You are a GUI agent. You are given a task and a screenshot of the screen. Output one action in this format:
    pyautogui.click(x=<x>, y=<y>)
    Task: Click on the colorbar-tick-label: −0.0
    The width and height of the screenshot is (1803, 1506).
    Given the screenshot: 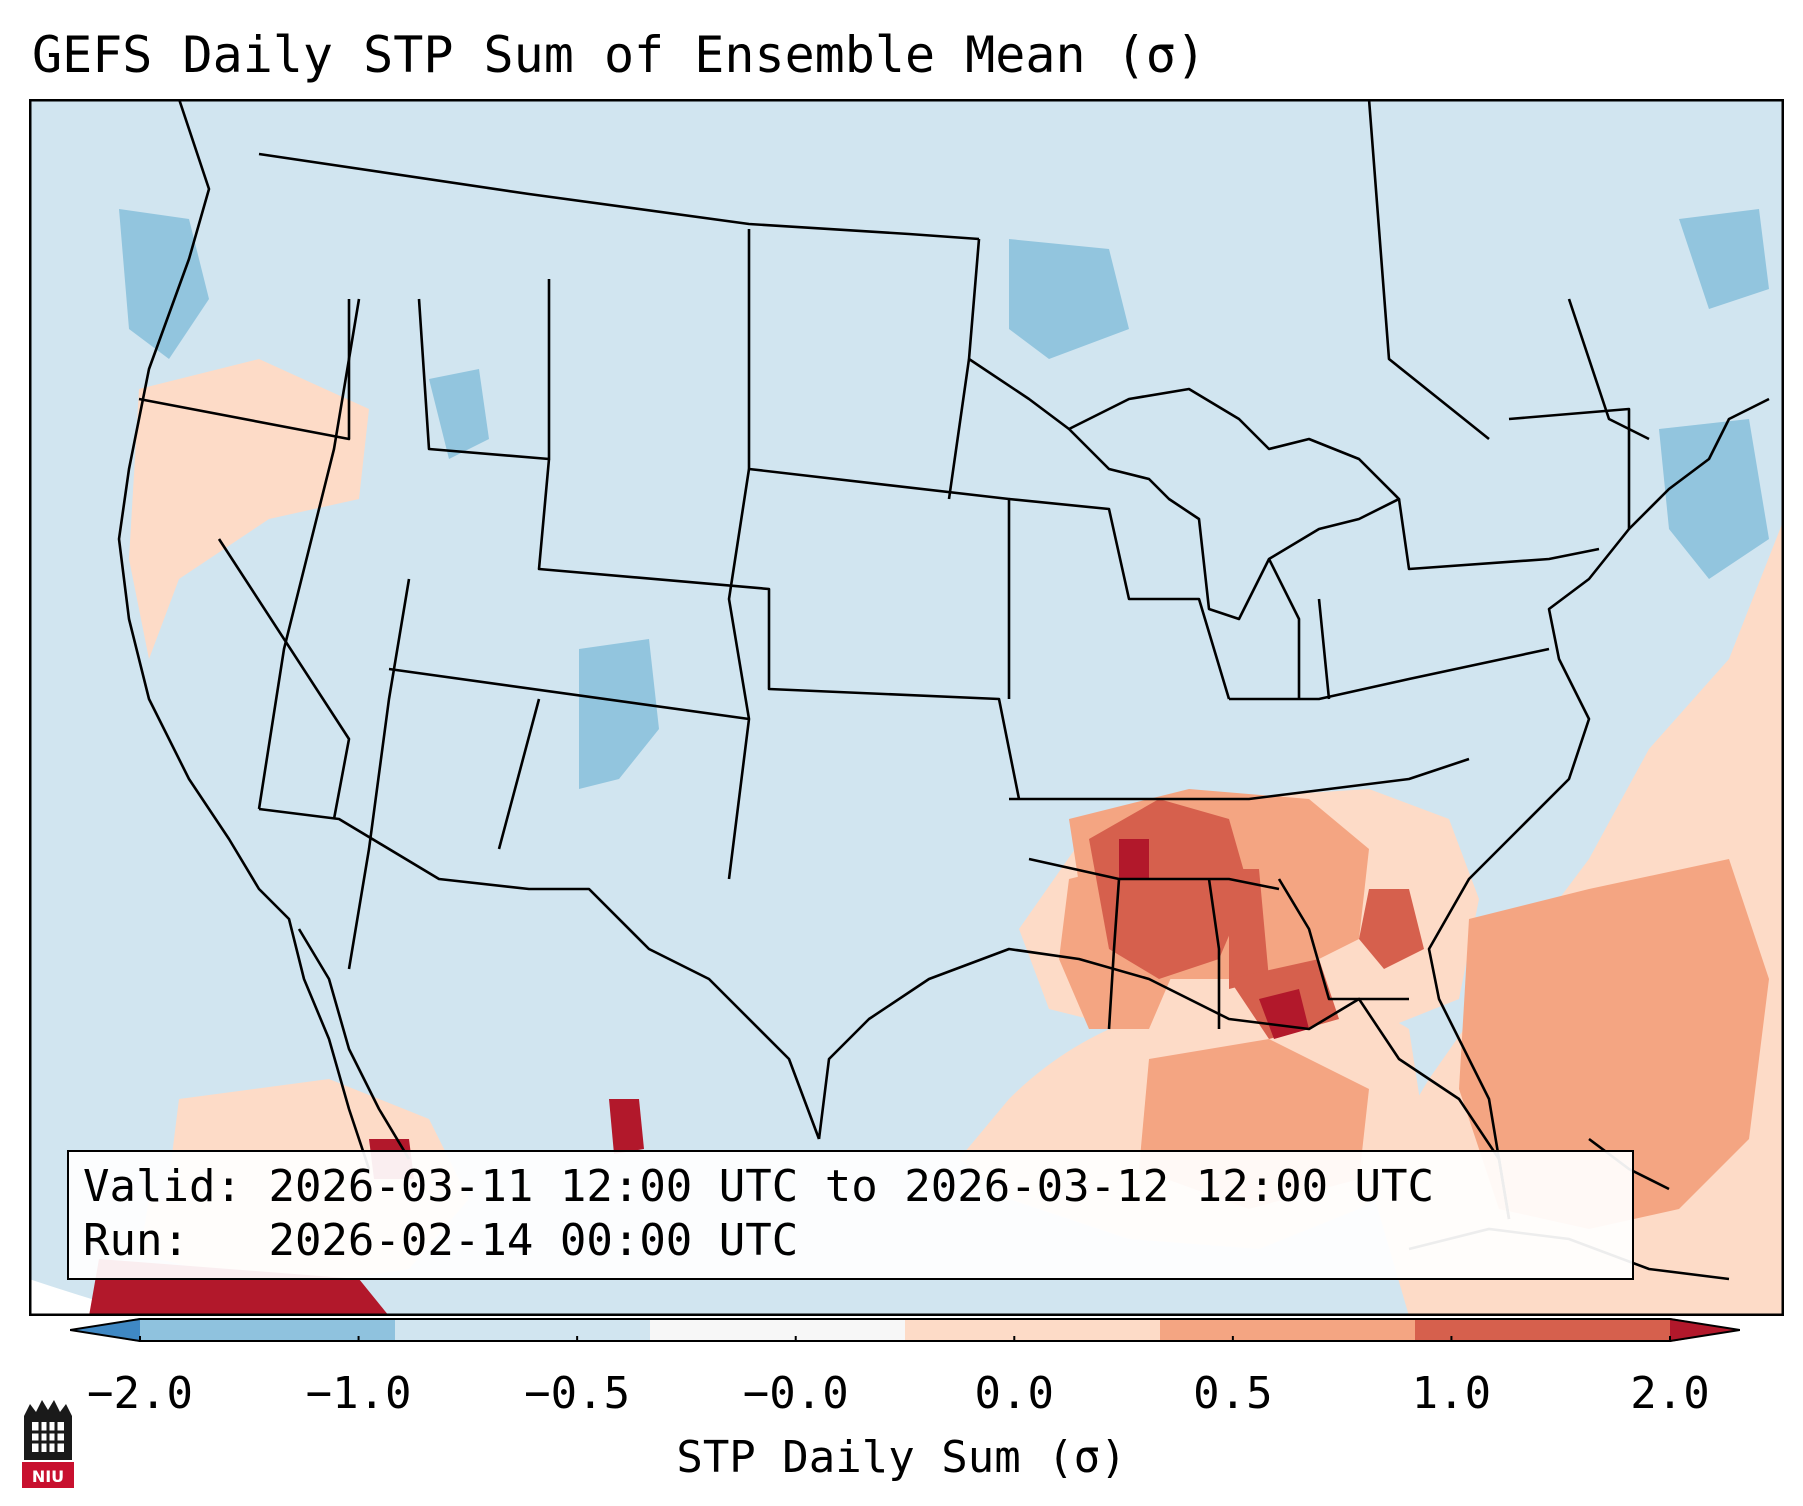 What is the action you would take?
    pyautogui.click(x=795, y=1393)
    